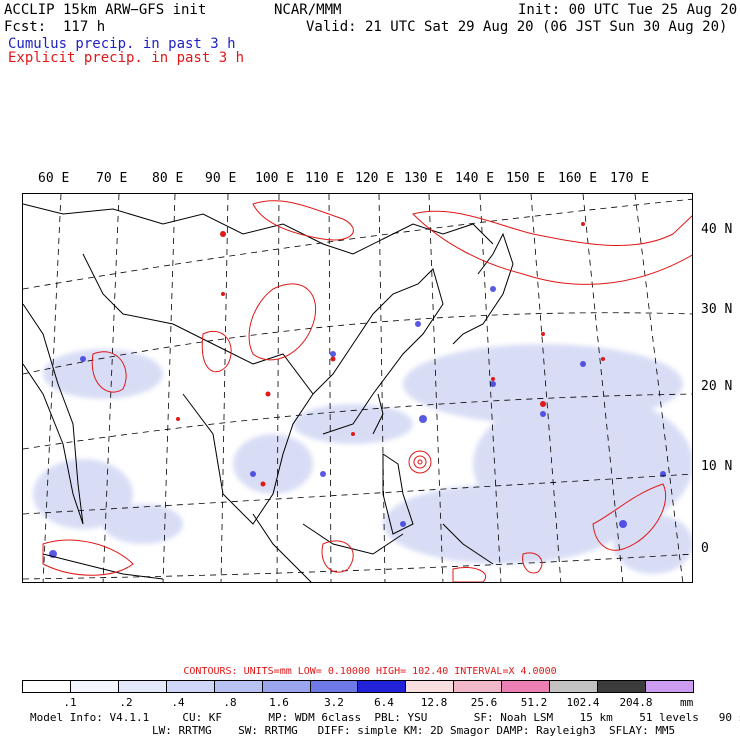 Image resolution: width=740 pixels, height=740 pixels. What do you see at coordinates (384, 702) in the screenshot?
I see `colorbar-tick: 6.4` at bounding box center [384, 702].